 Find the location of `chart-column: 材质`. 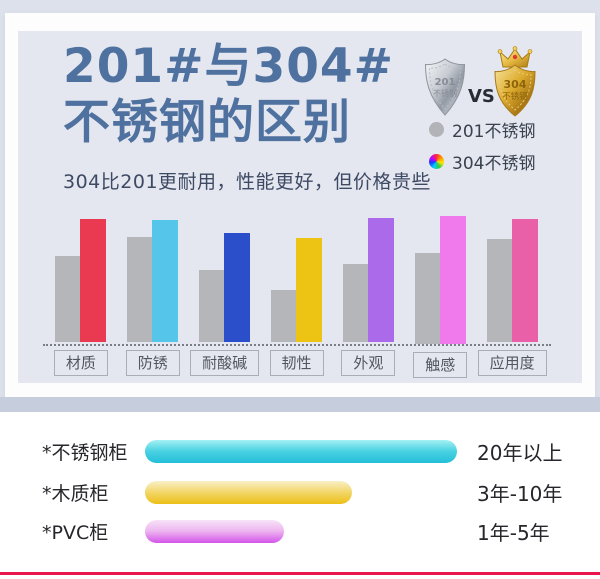

chart-column: 材质 is located at coordinates (81, 296).